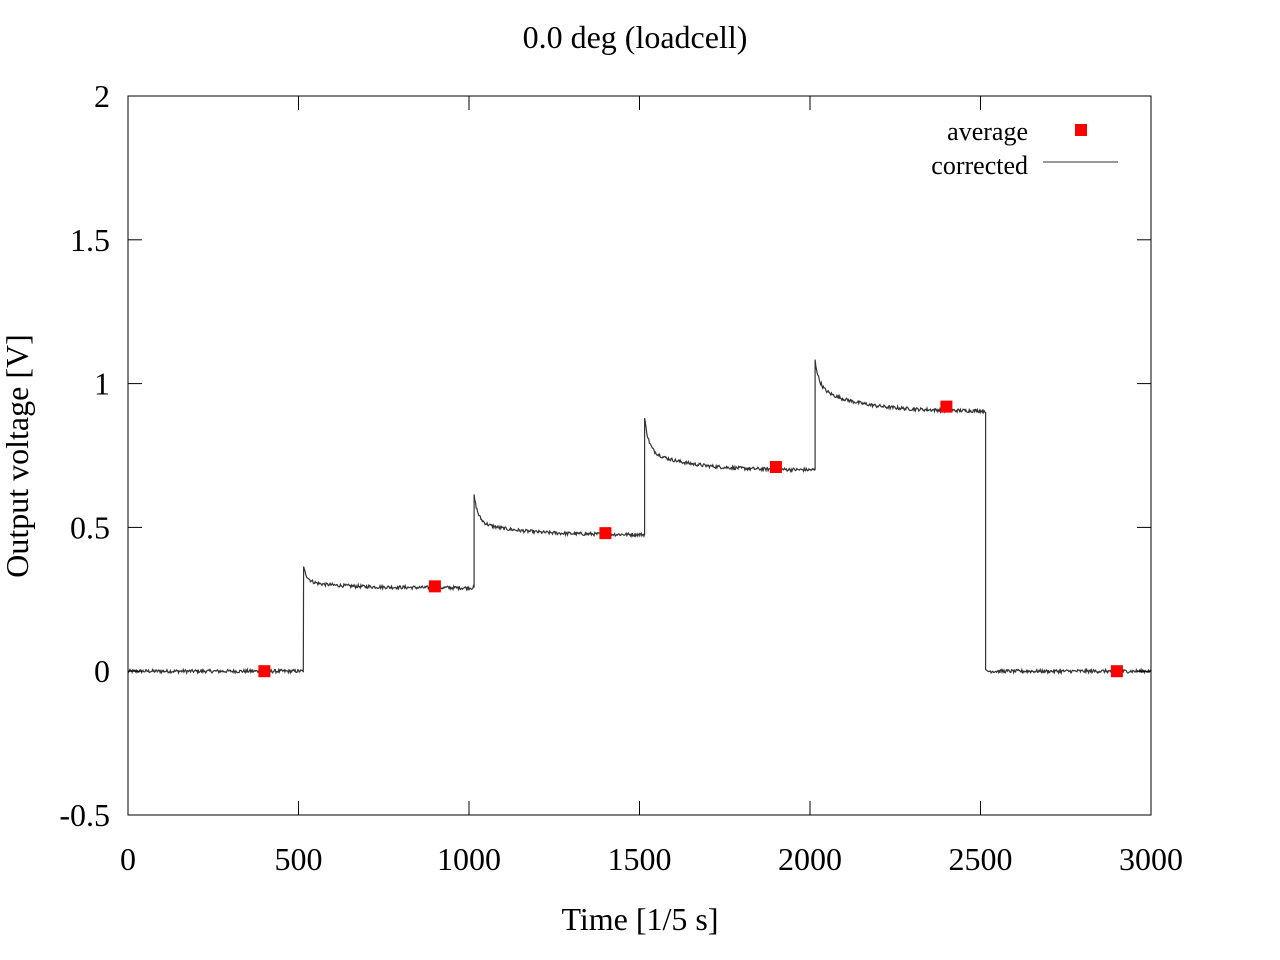  What do you see at coordinates (639, 919) in the screenshot?
I see `x-axis-label: Time [1/5 s]` at bounding box center [639, 919].